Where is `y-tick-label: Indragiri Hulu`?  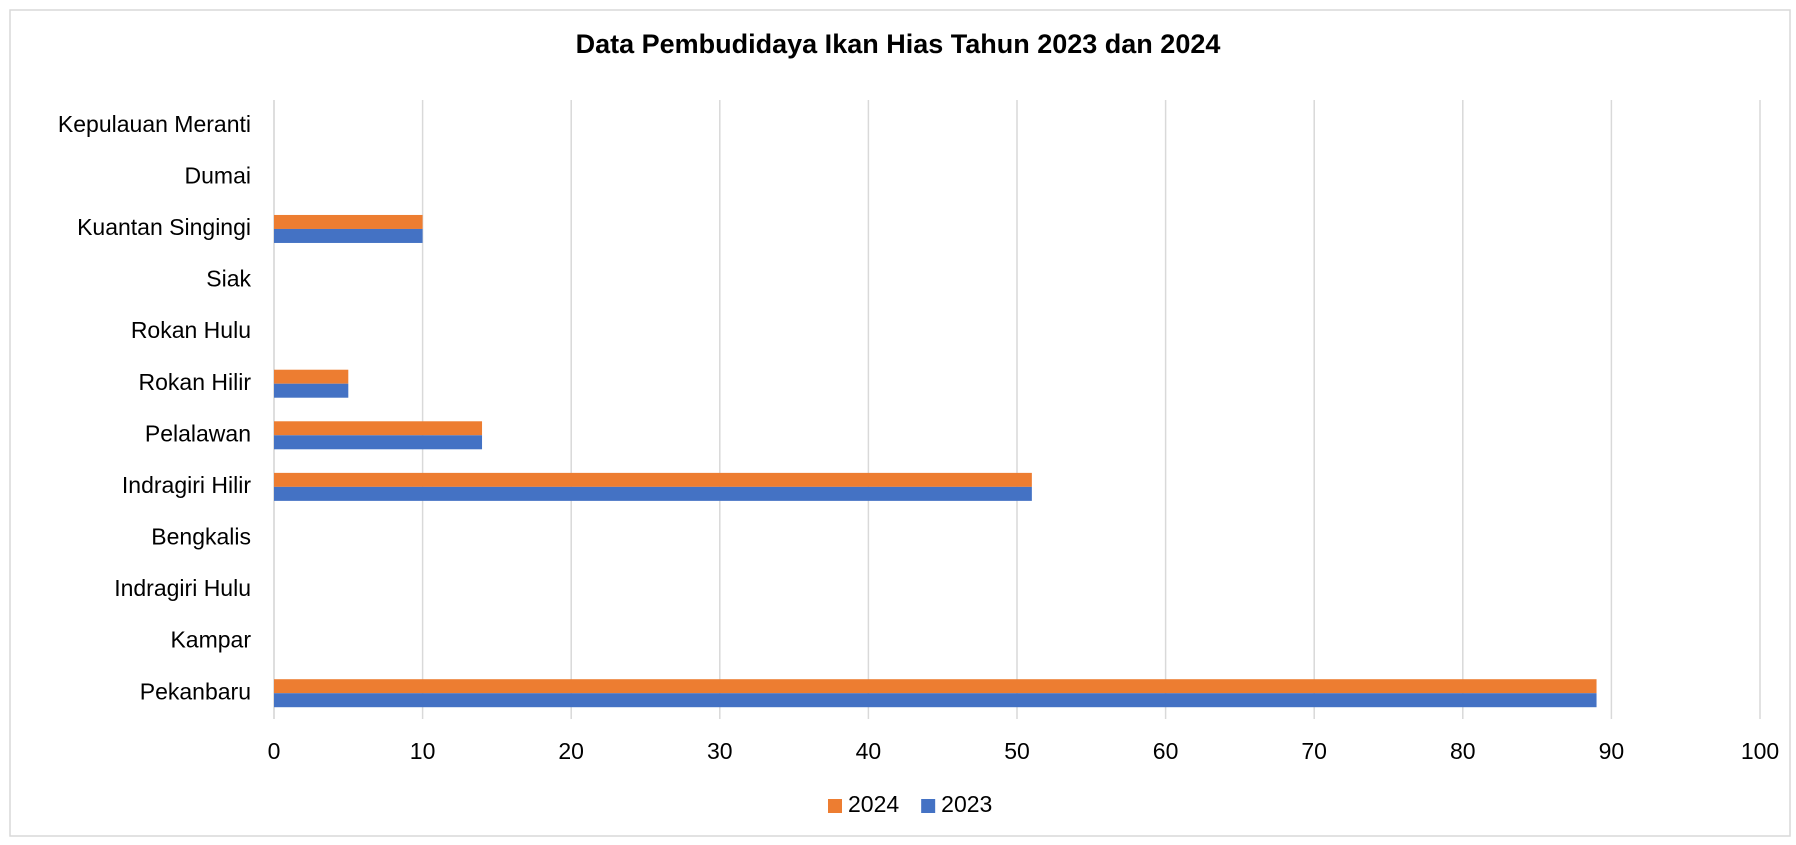
y-tick-label: Indragiri Hulu is located at coordinates (182, 588).